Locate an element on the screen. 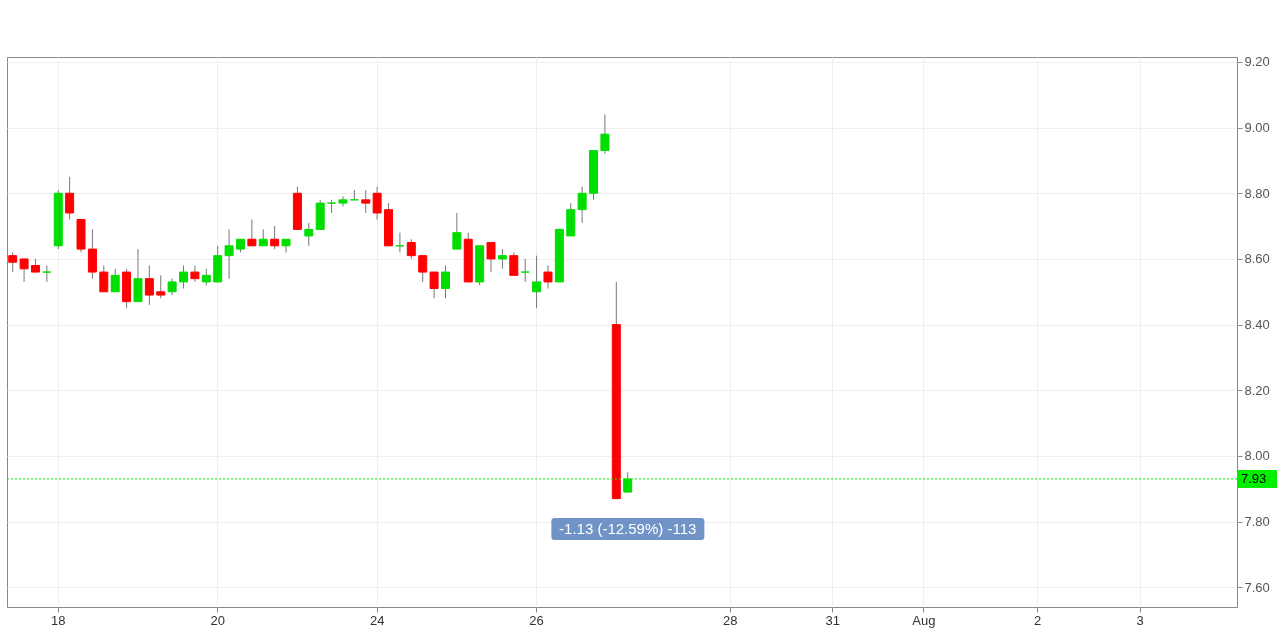 This screenshot has height=632, width=1277. y-tick-label: 8.40 is located at coordinates (1257, 325).